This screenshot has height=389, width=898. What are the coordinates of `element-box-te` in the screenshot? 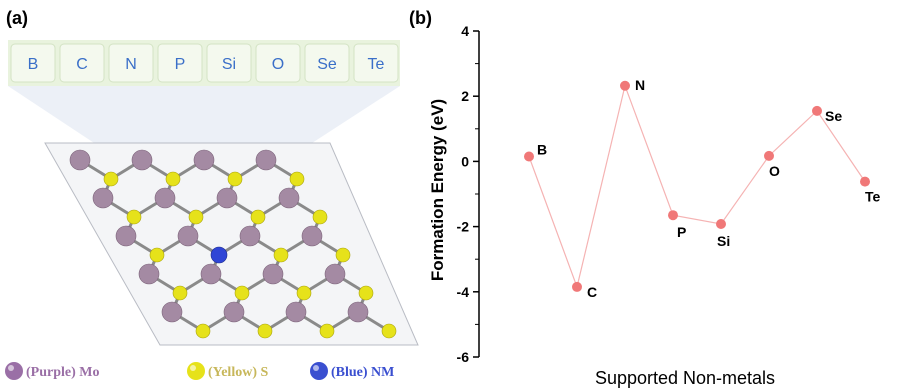 It's located at (376, 63).